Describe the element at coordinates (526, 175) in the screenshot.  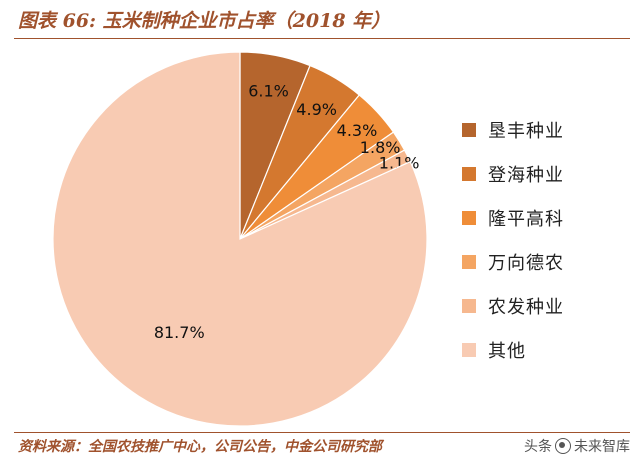
I see `legend-label: 登海种业` at that location.